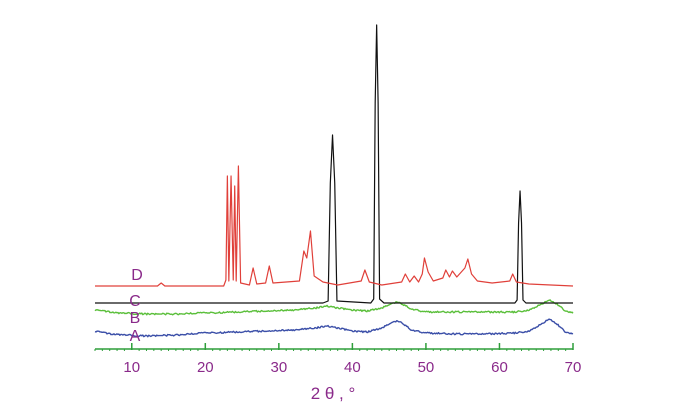  I want to click on x-tick-label: 30, so click(279, 367).